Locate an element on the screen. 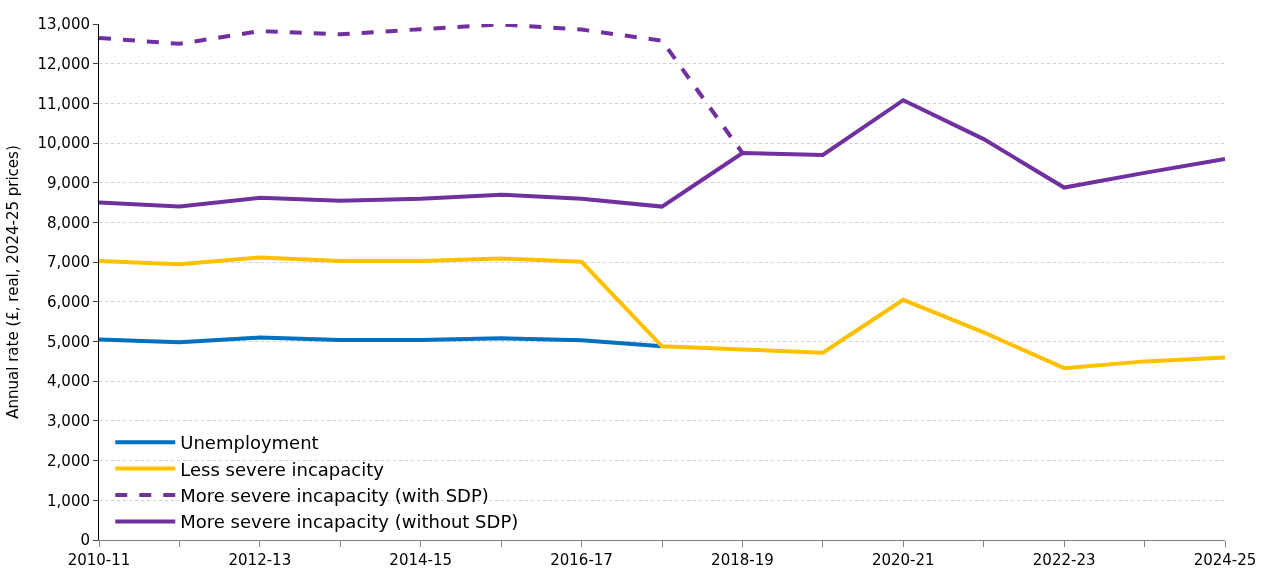  y-tick-label: 6,000 is located at coordinates (68, 302).